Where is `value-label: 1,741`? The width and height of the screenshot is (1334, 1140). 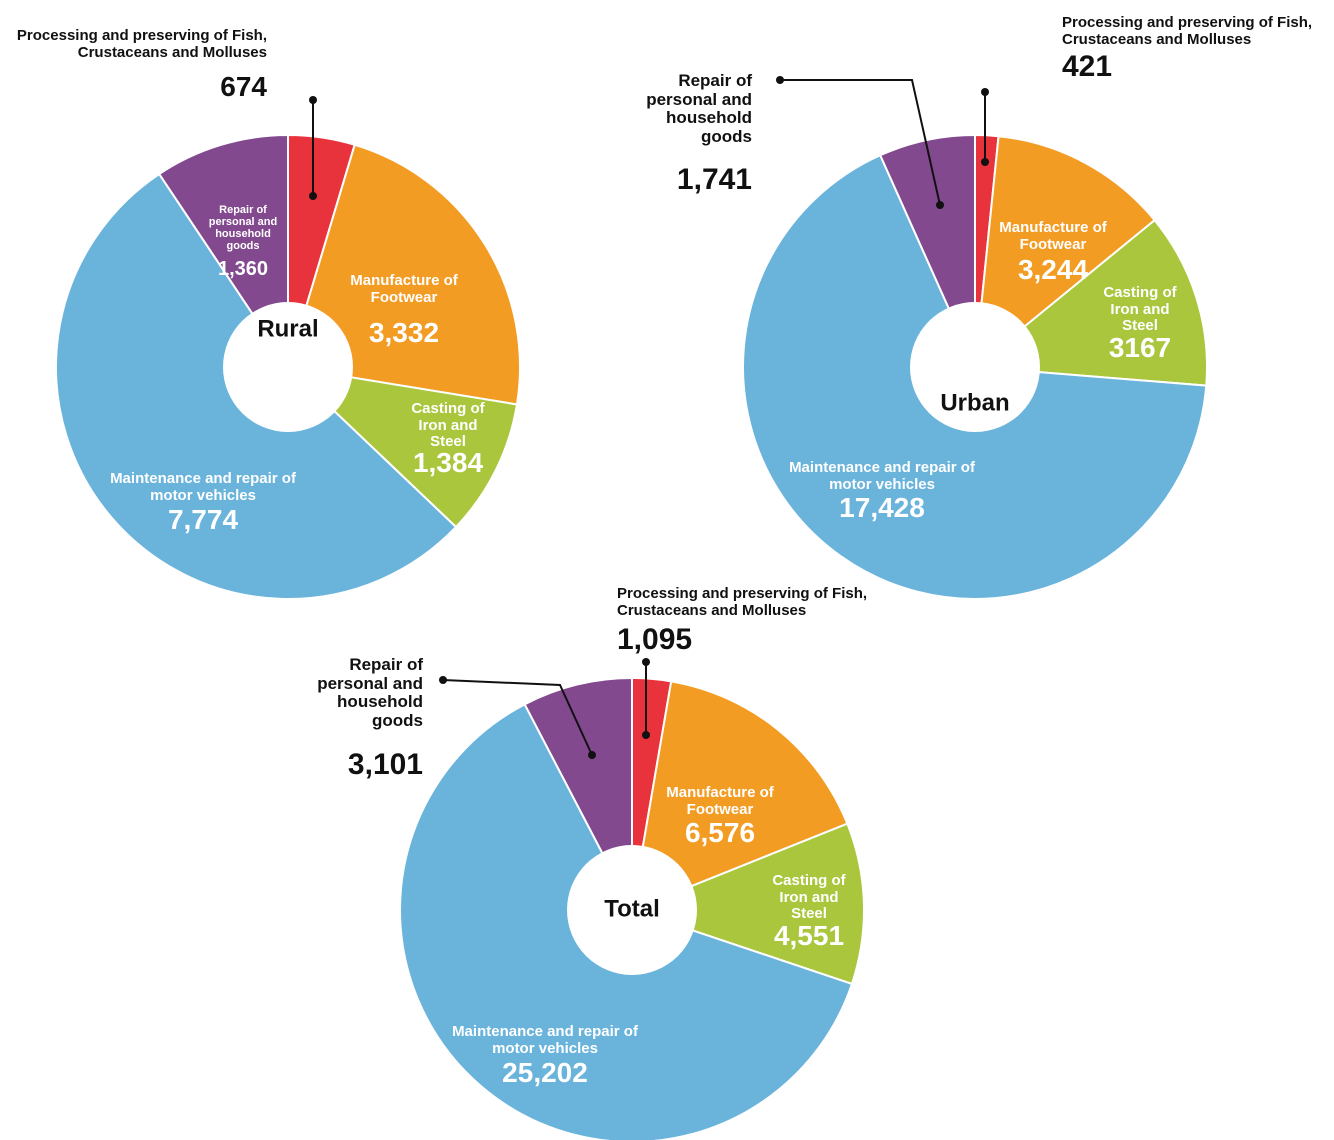 value-label: 1,741 is located at coordinates (714, 179).